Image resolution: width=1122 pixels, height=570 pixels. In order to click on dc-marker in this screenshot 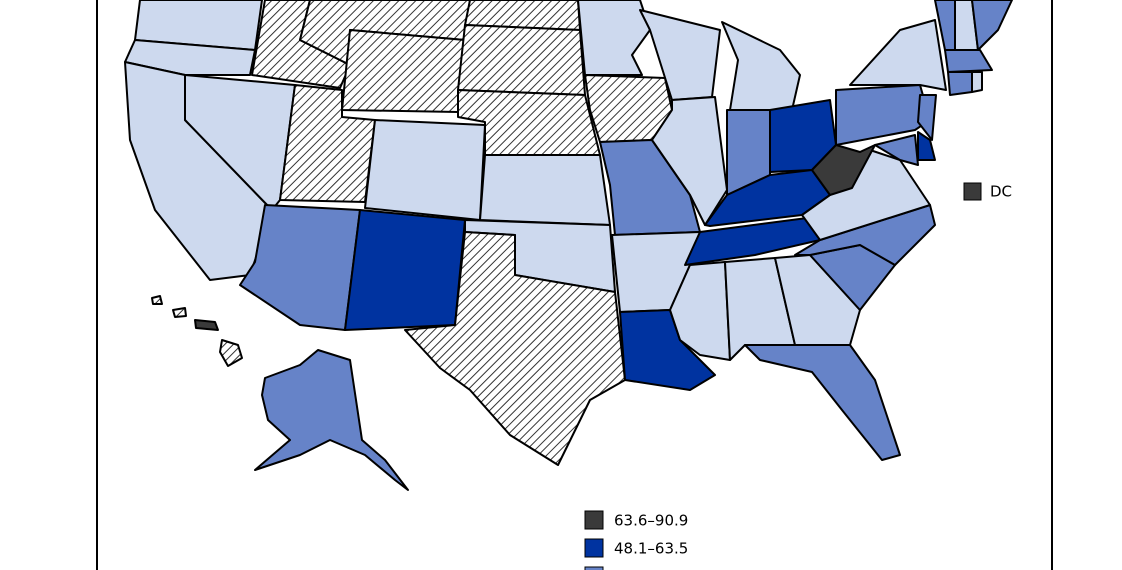, I will do `click(972, 191)`.